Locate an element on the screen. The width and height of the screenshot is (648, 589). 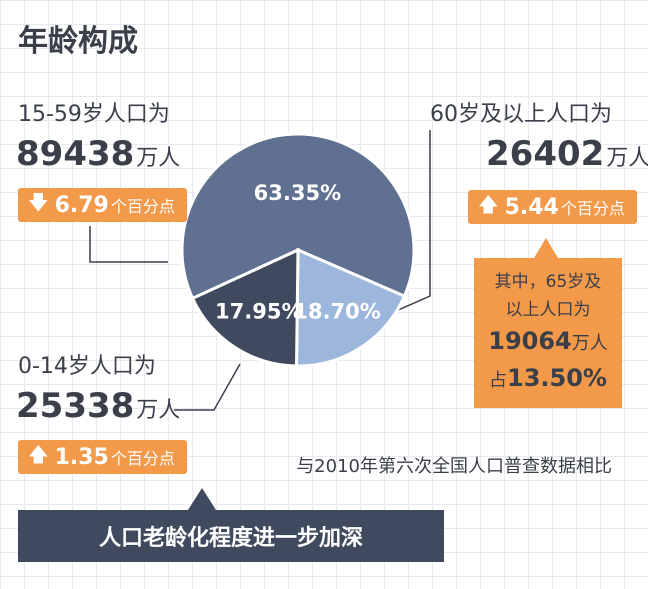
callout-line-1: 其中，65岁及 is located at coordinates (548, 282).